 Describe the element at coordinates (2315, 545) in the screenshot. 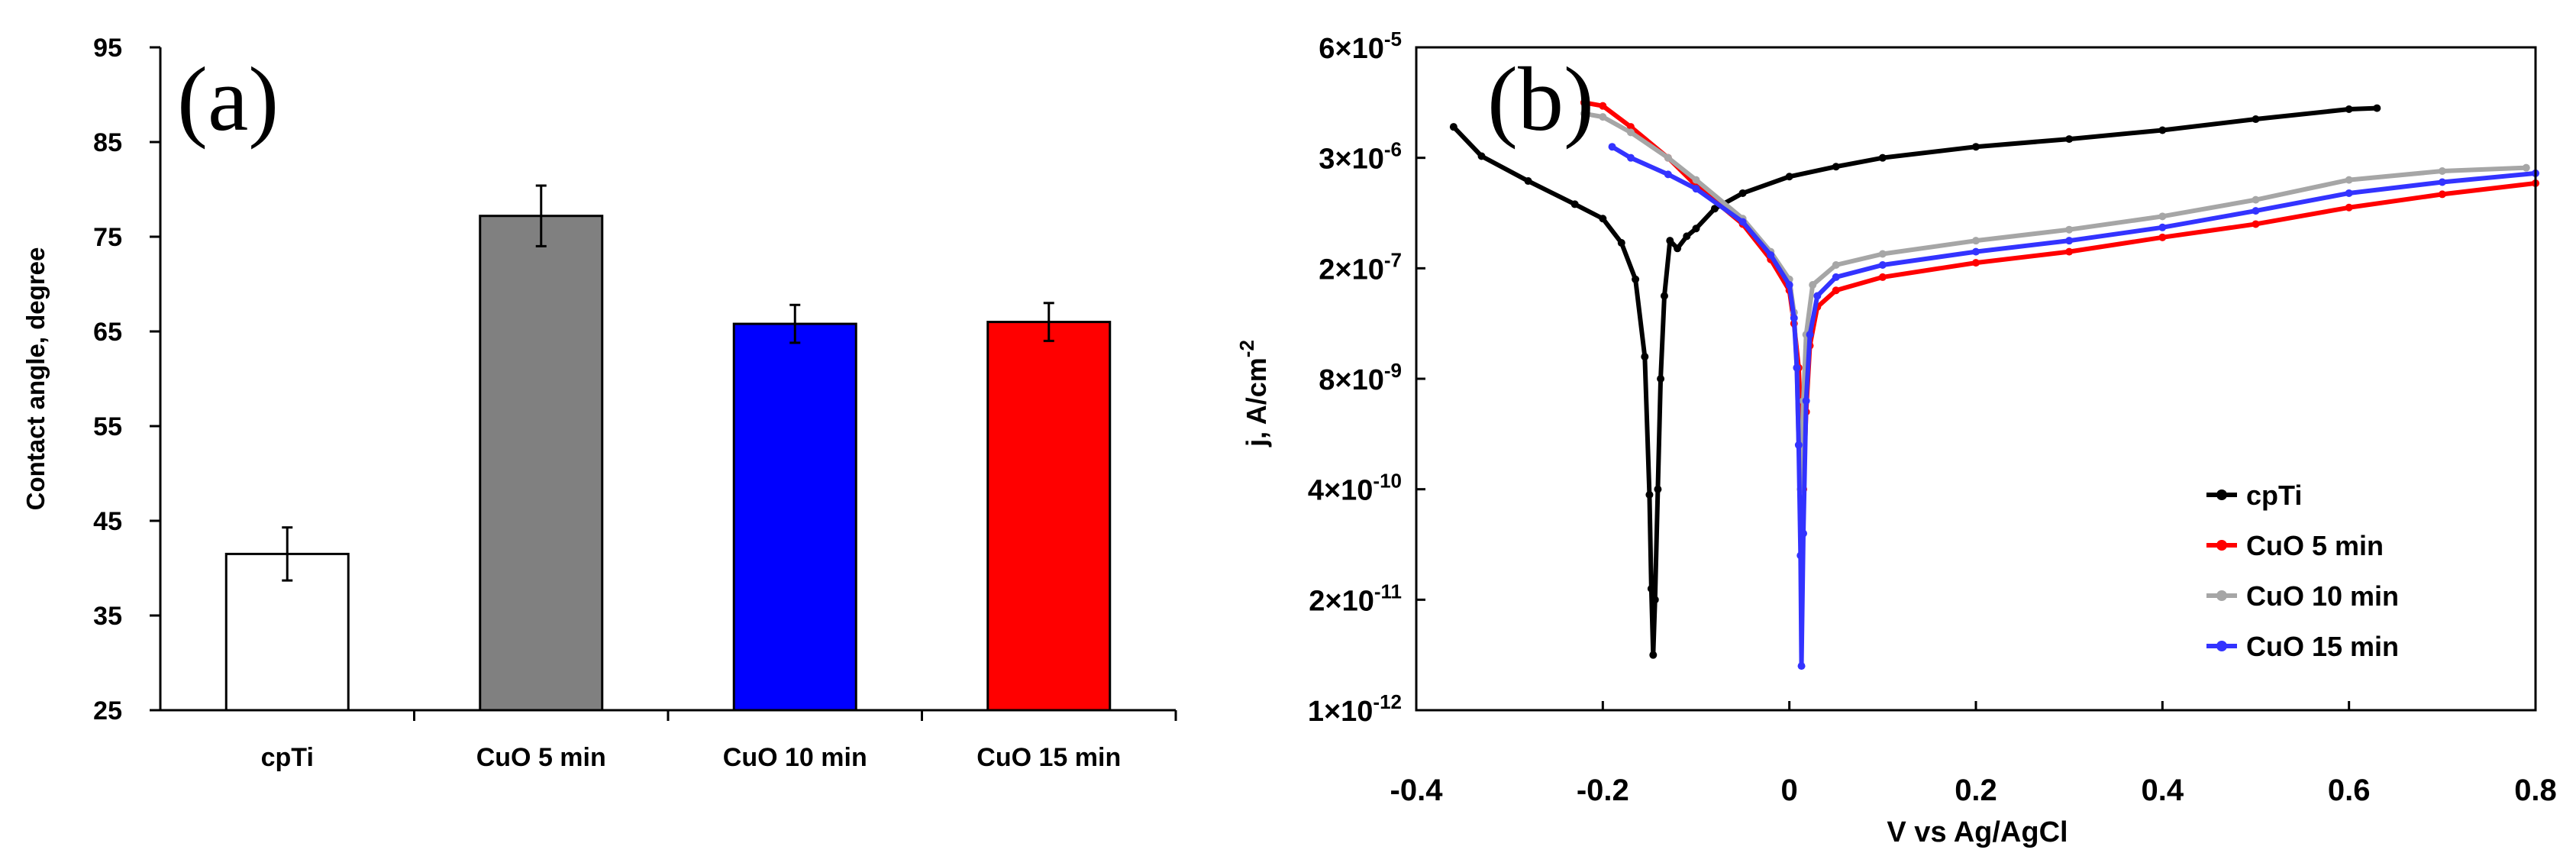

I see `legend-label: CuO 5 min` at that location.